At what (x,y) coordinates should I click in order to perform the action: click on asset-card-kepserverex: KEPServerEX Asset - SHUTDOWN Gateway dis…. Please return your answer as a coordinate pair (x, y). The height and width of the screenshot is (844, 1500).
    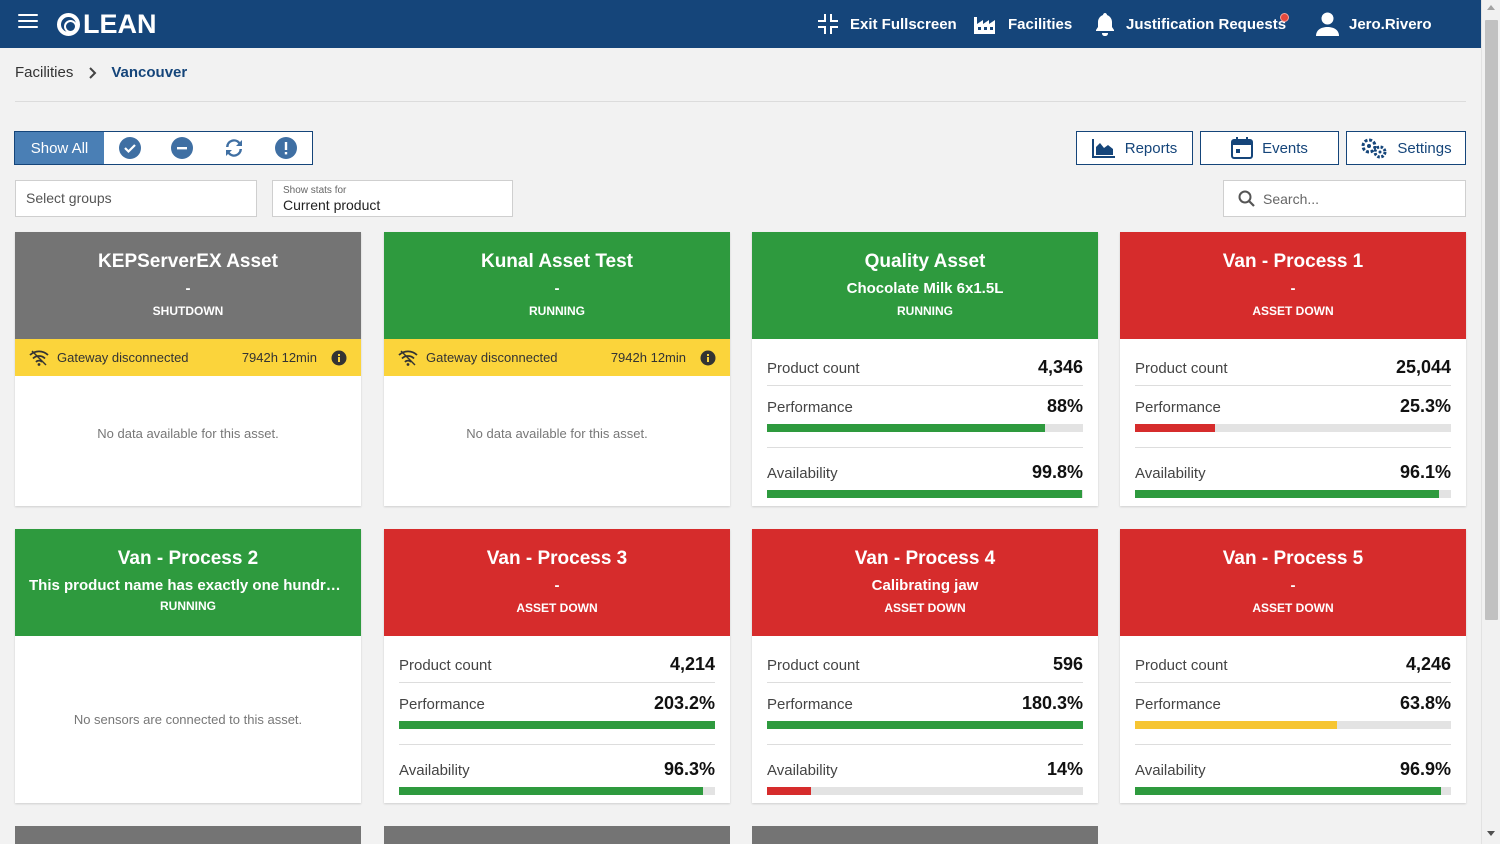
    Looking at the image, I should click on (188, 369).